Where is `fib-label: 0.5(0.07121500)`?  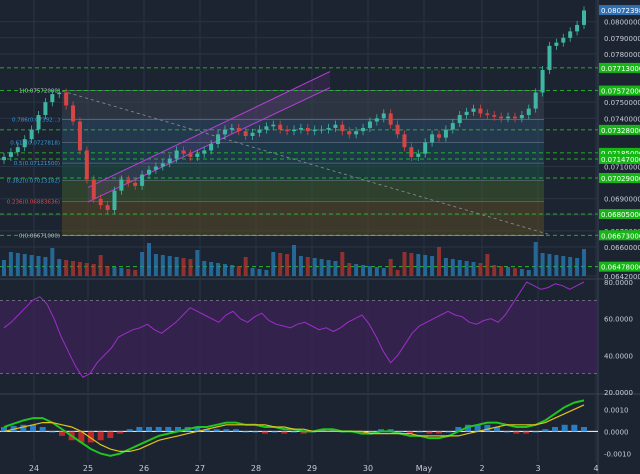 fib-label: 0.5(0.07121500) is located at coordinates (37, 164).